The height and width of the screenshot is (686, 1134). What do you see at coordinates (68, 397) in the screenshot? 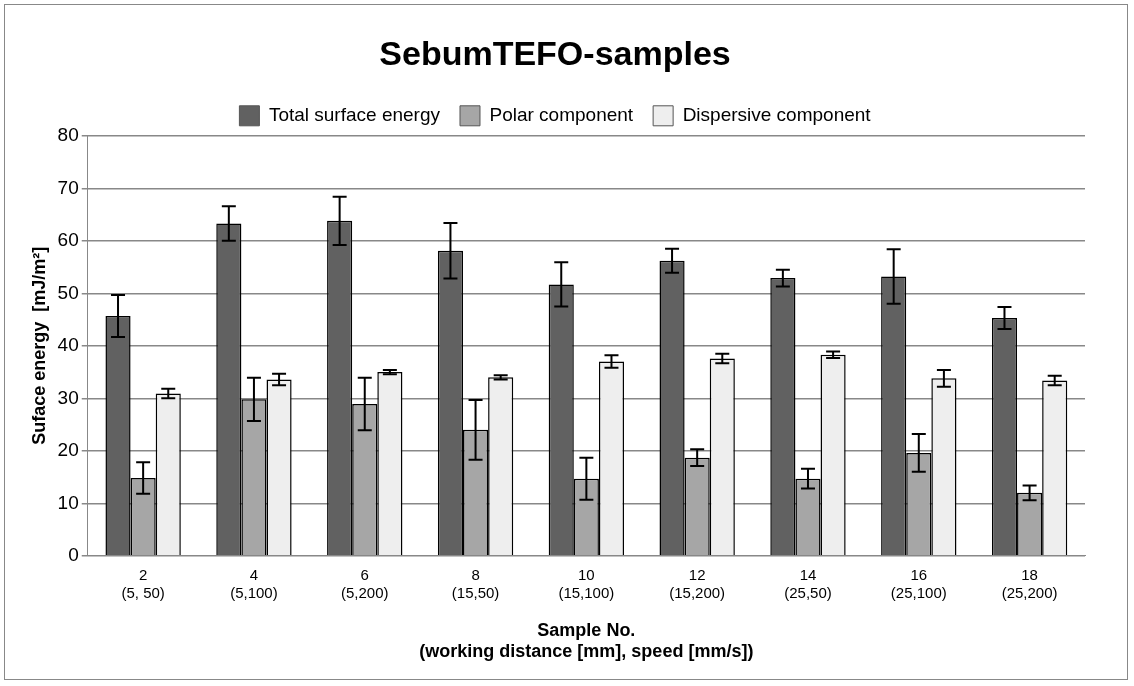
I see `y-tick-label: 30` at bounding box center [68, 397].